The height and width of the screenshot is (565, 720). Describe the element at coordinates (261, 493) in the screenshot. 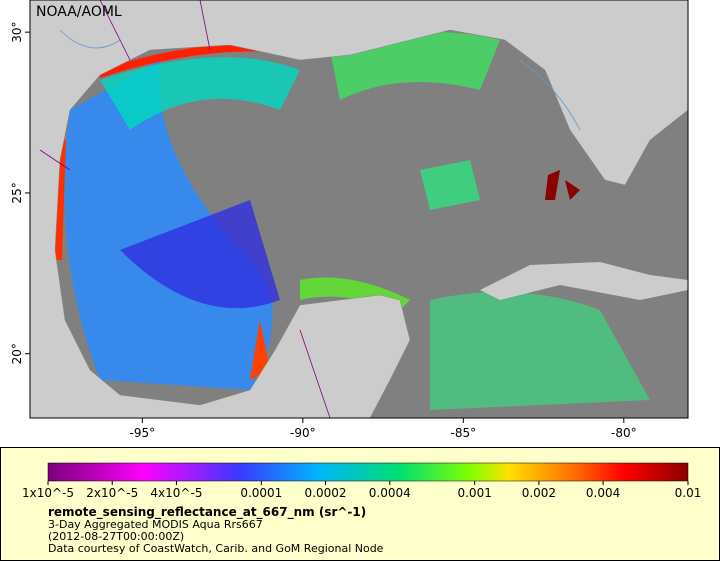

I see `colorbar-tick-label: 0.0001` at that location.